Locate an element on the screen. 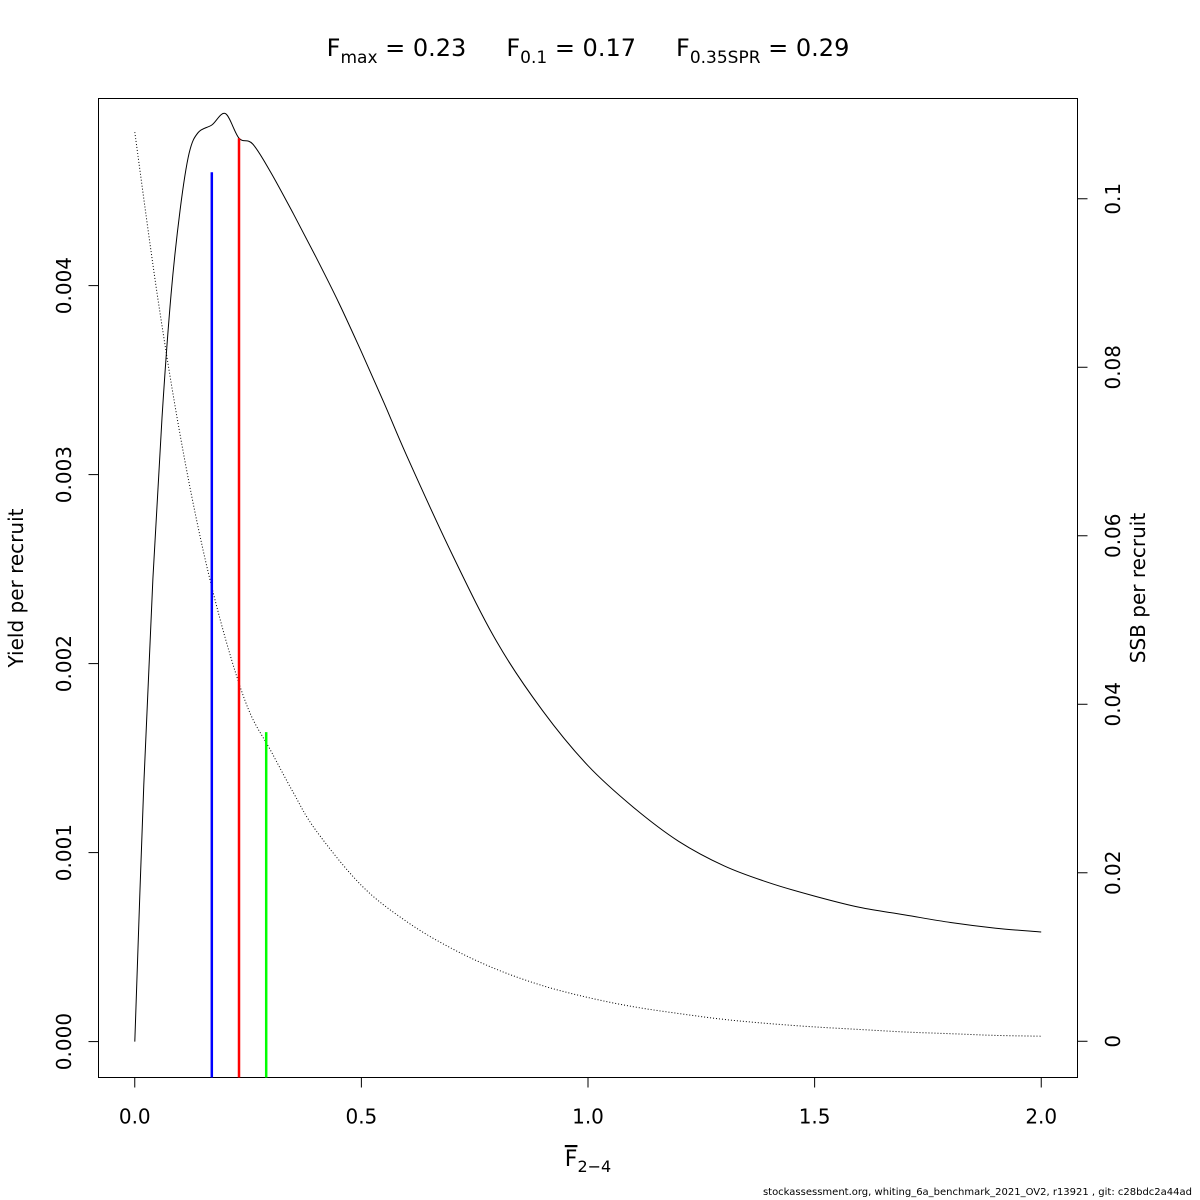 The height and width of the screenshot is (1200, 1200). y-right-tick-label: 0.04 is located at coordinates (1113, 704).